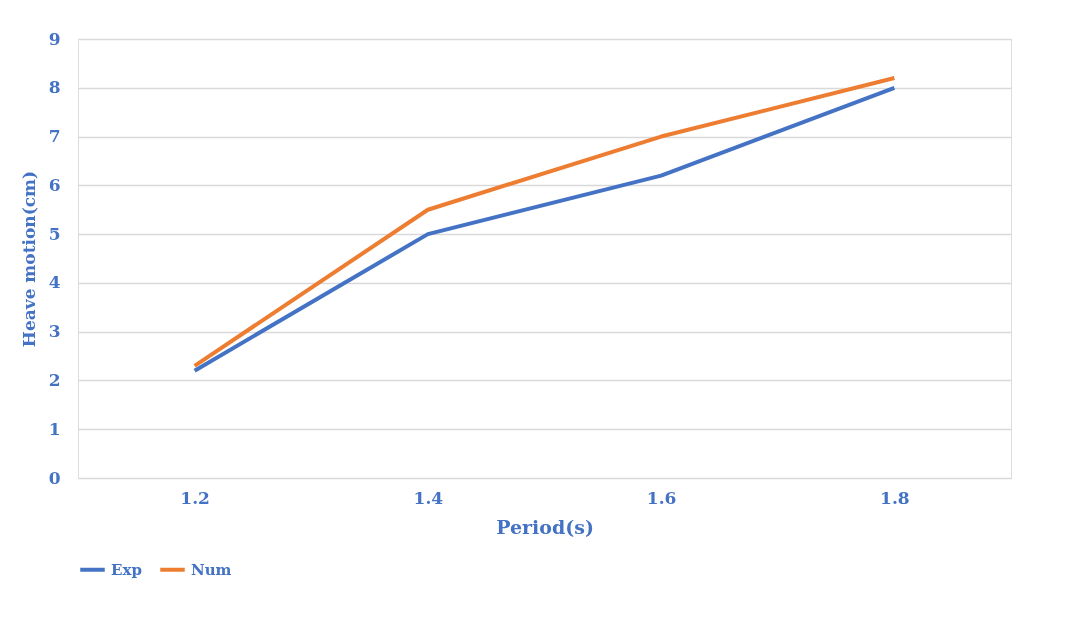 This screenshot has height=637, width=1066. What do you see at coordinates (895, 497) in the screenshot?
I see `x-tick-label: 1.8` at bounding box center [895, 497].